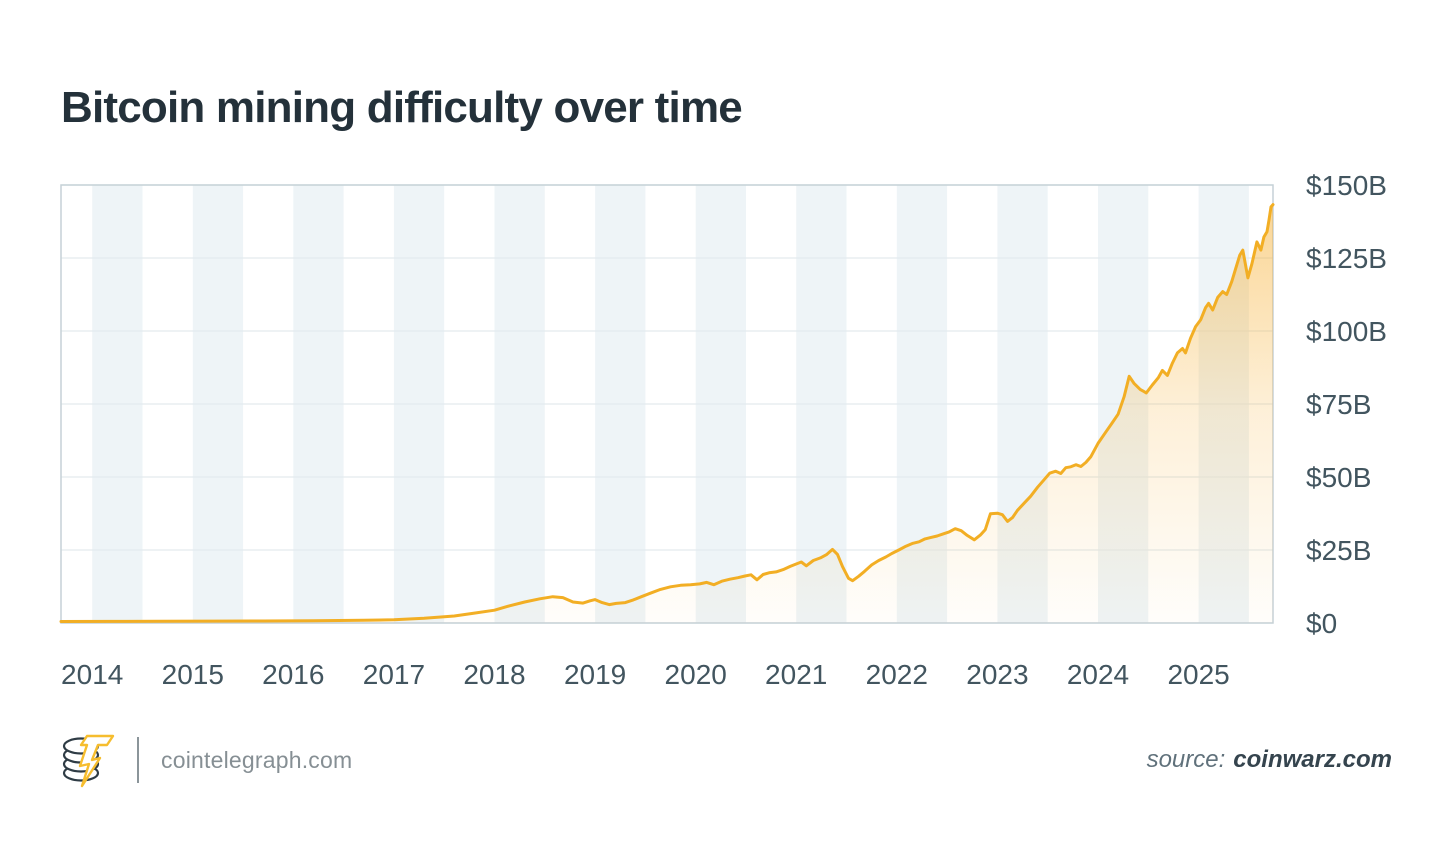  Describe the element at coordinates (92, 674) in the screenshot. I see `x-axis-tick-label: 2014` at that location.